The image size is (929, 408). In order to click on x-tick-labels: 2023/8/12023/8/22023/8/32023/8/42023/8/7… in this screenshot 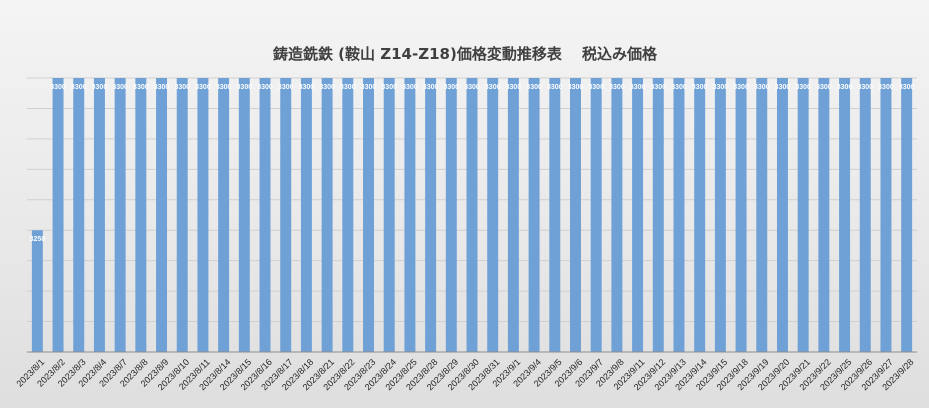, I will do `click(464, 374)`.